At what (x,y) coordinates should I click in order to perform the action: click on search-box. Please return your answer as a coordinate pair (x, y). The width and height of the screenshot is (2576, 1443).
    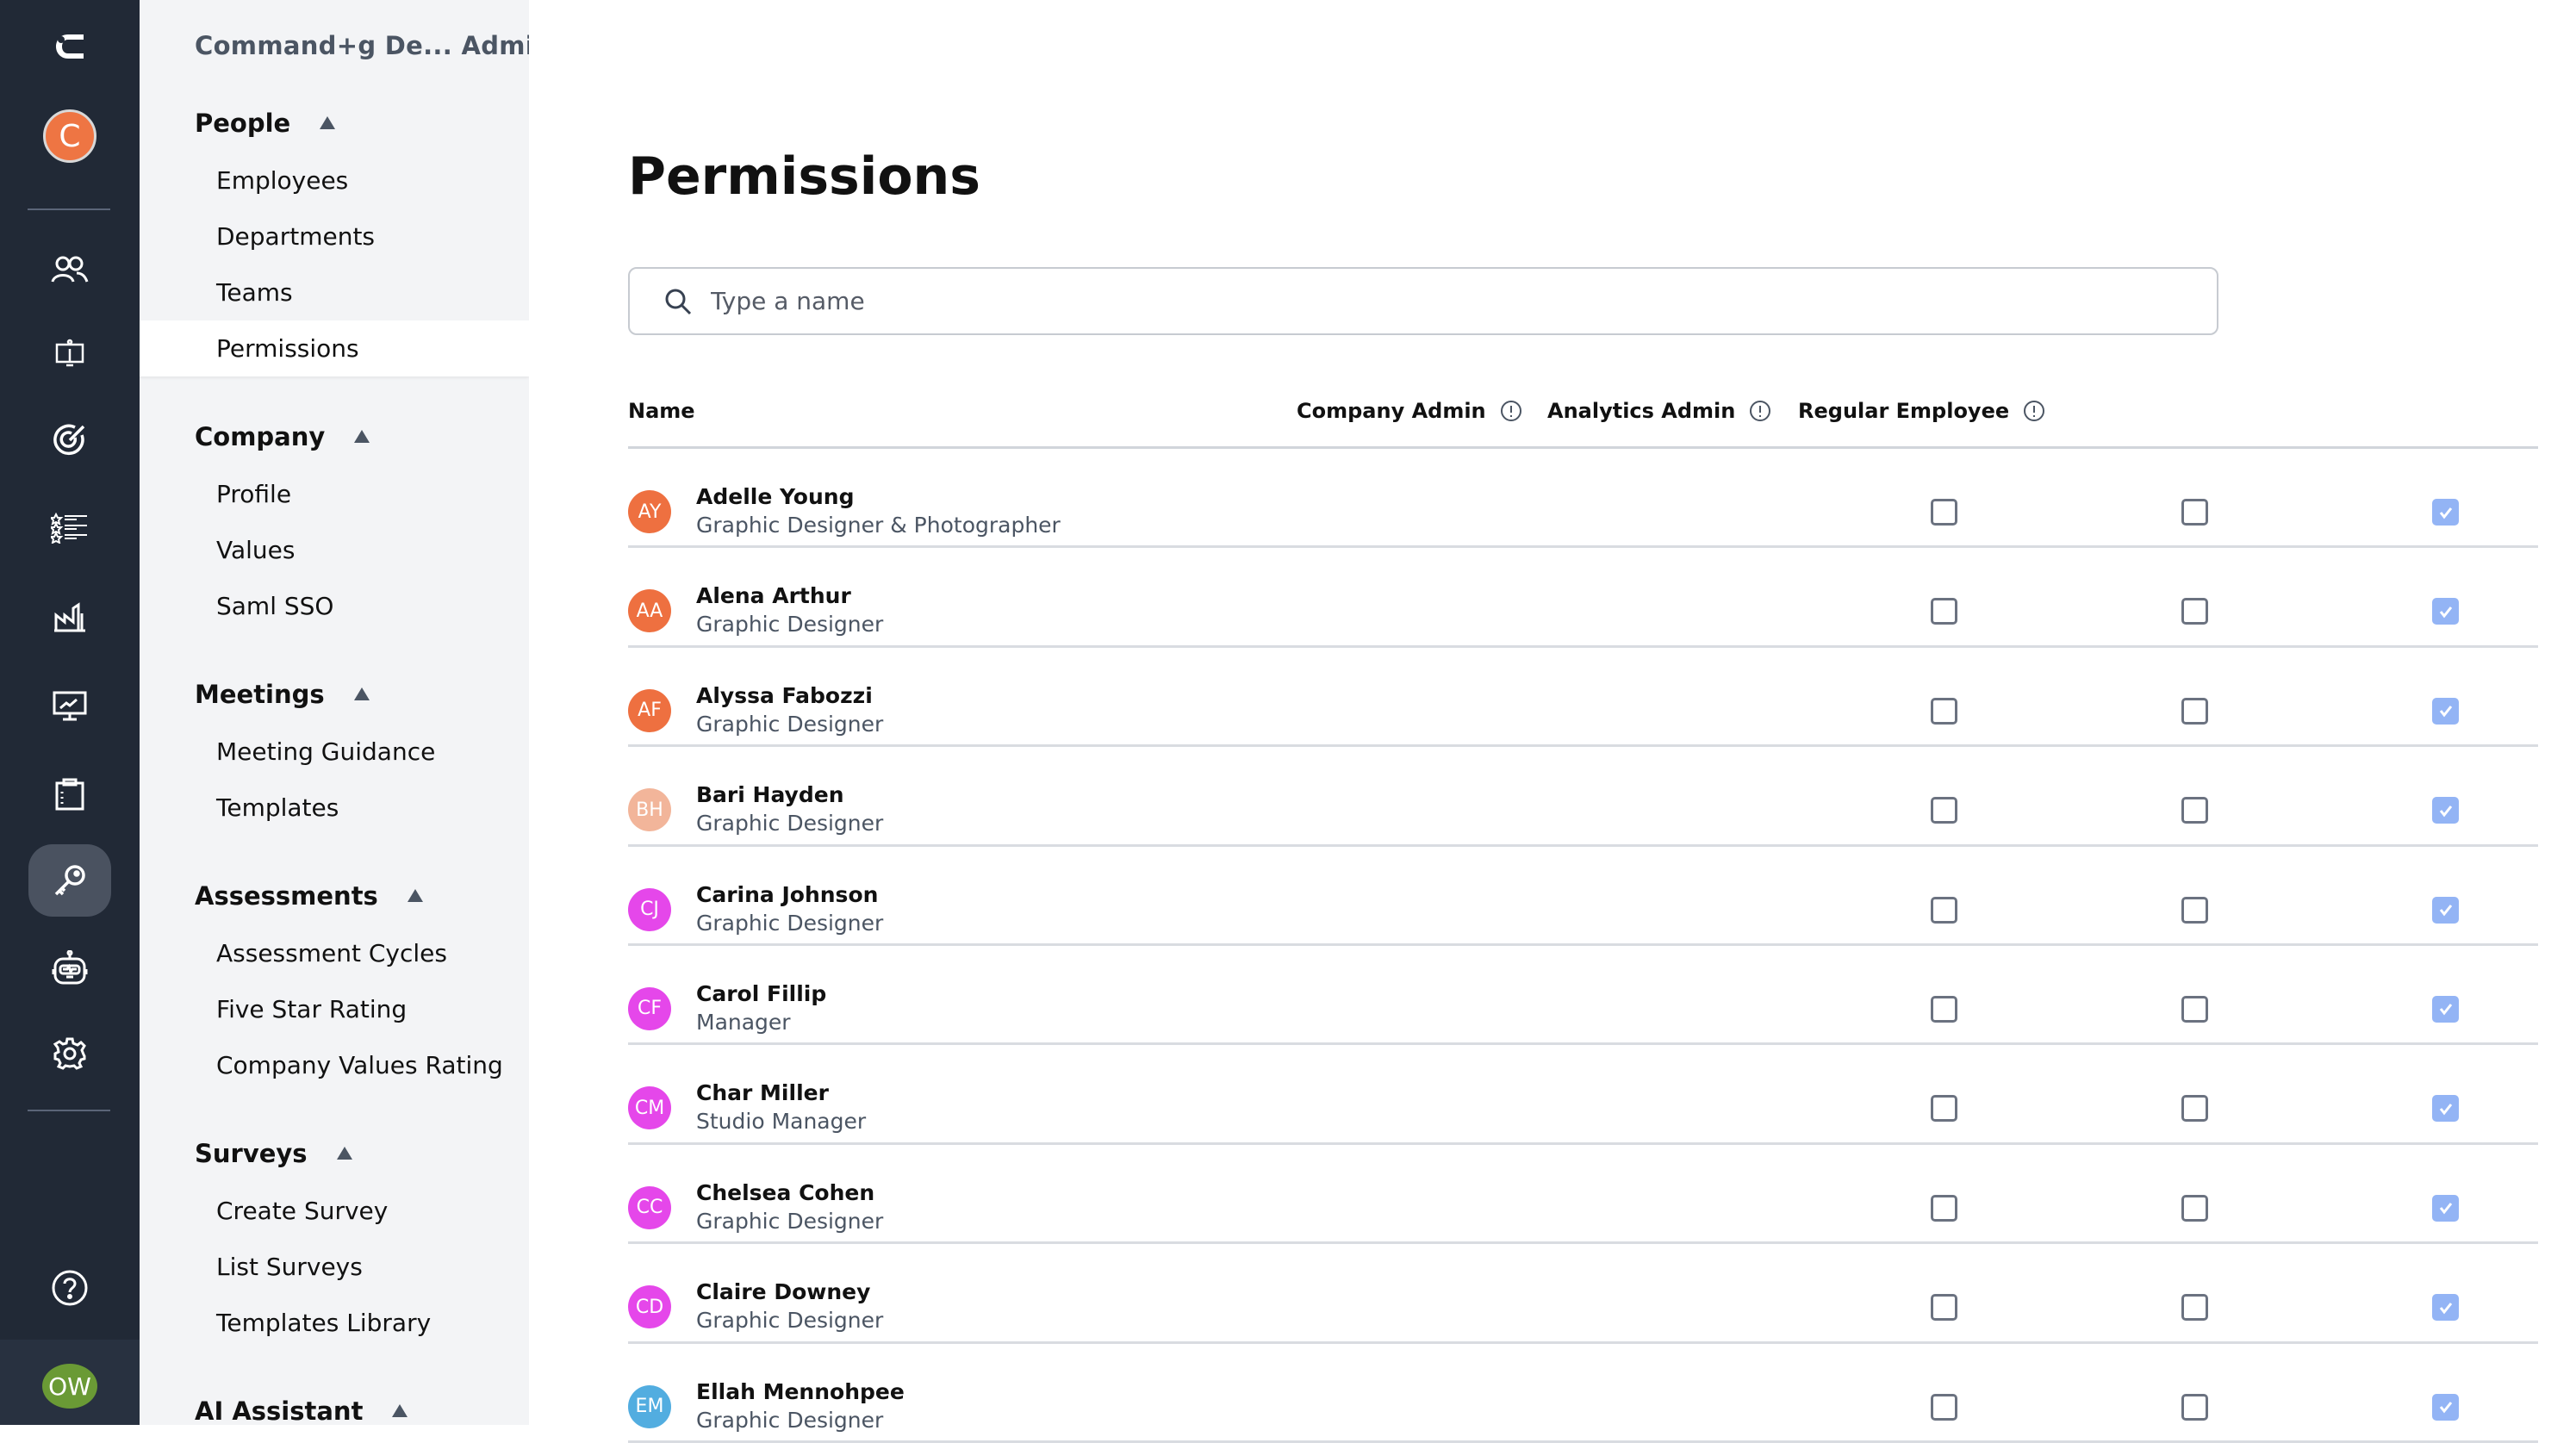
    Looking at the image, I should click on (1423, 301).